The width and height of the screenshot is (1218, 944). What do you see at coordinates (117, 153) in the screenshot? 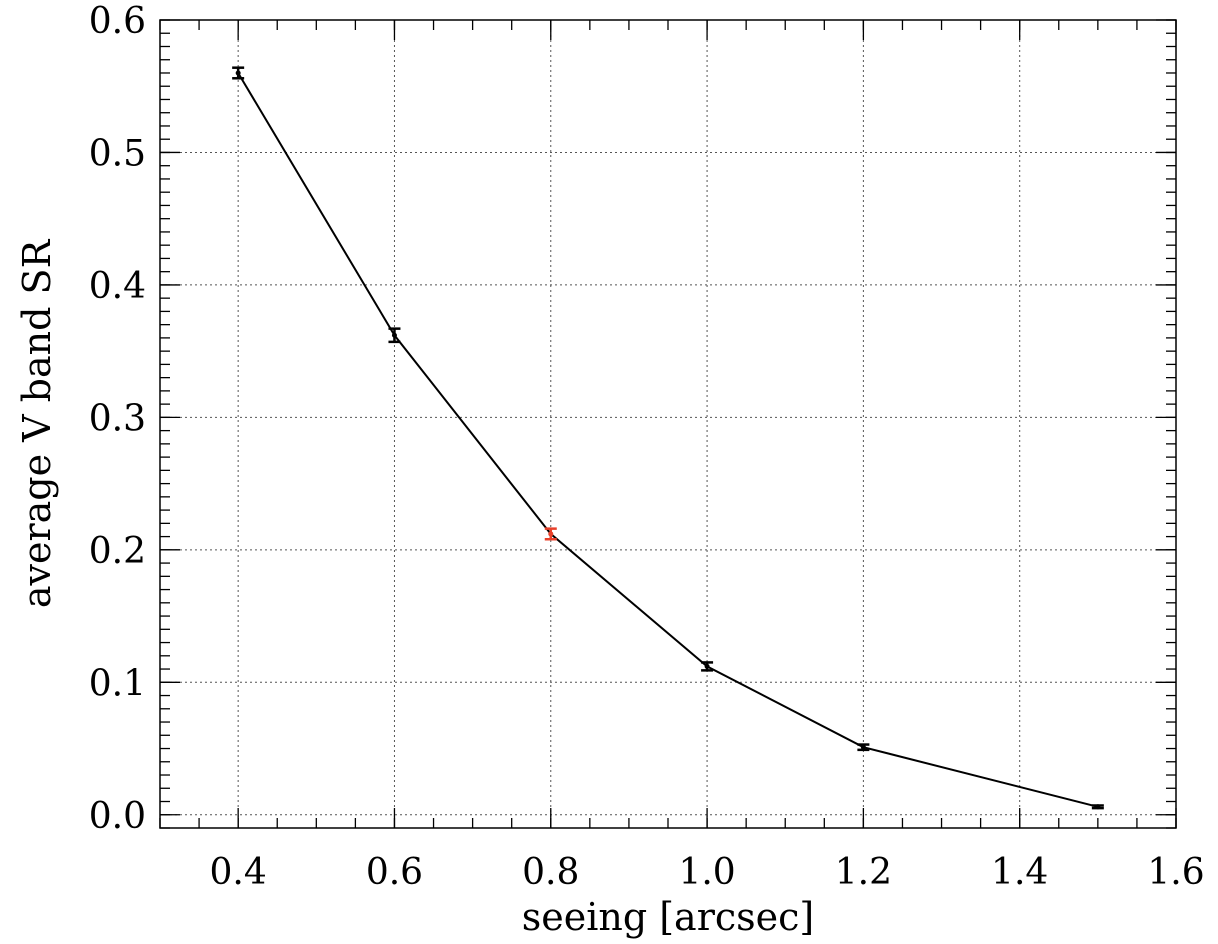
I see `y-tick-label: 0.5` at bounding box center [117, 153].